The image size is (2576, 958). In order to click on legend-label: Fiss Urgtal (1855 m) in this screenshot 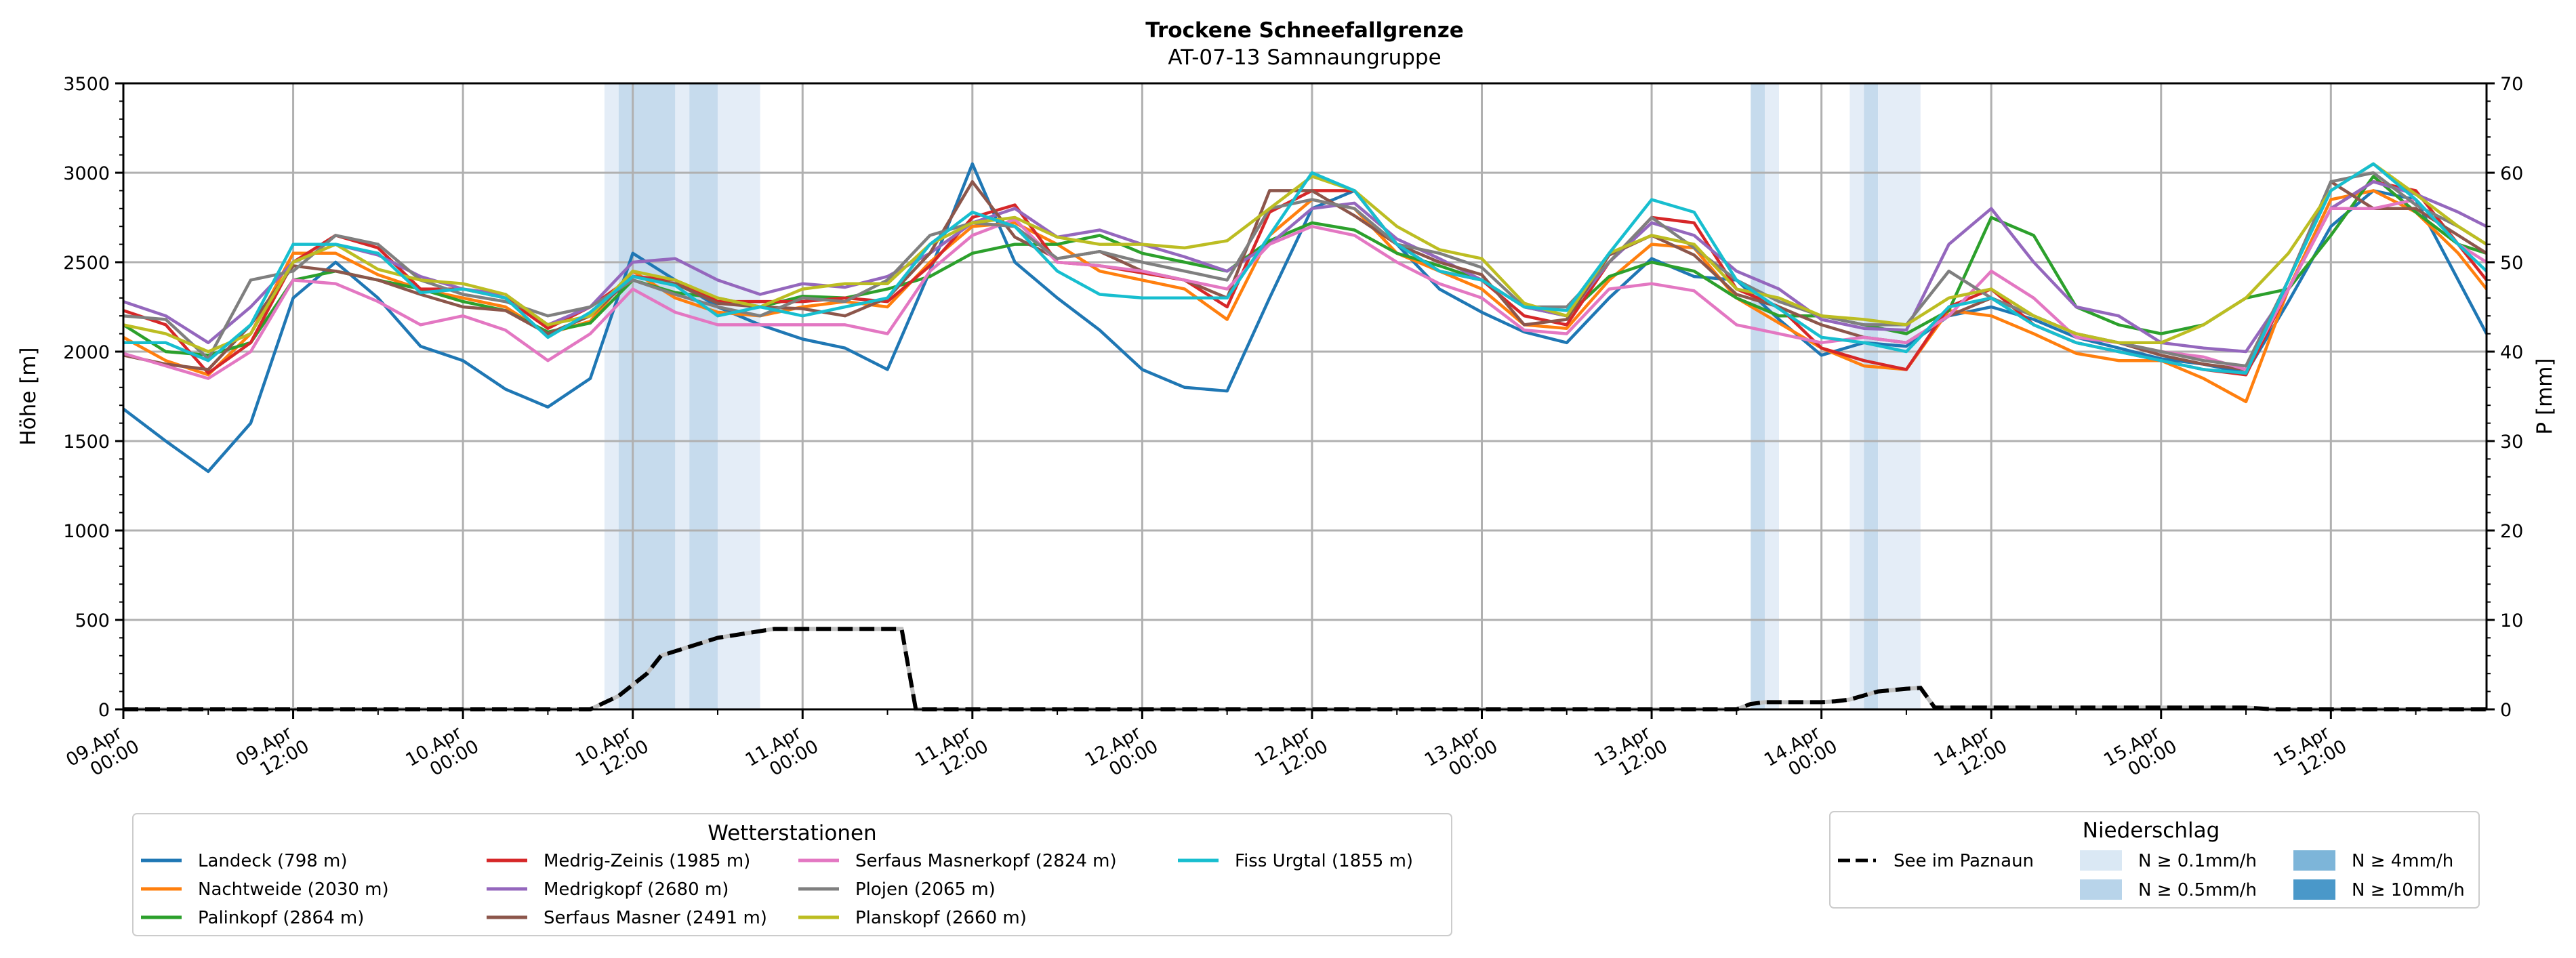, I will do `click(1324, 861)`.